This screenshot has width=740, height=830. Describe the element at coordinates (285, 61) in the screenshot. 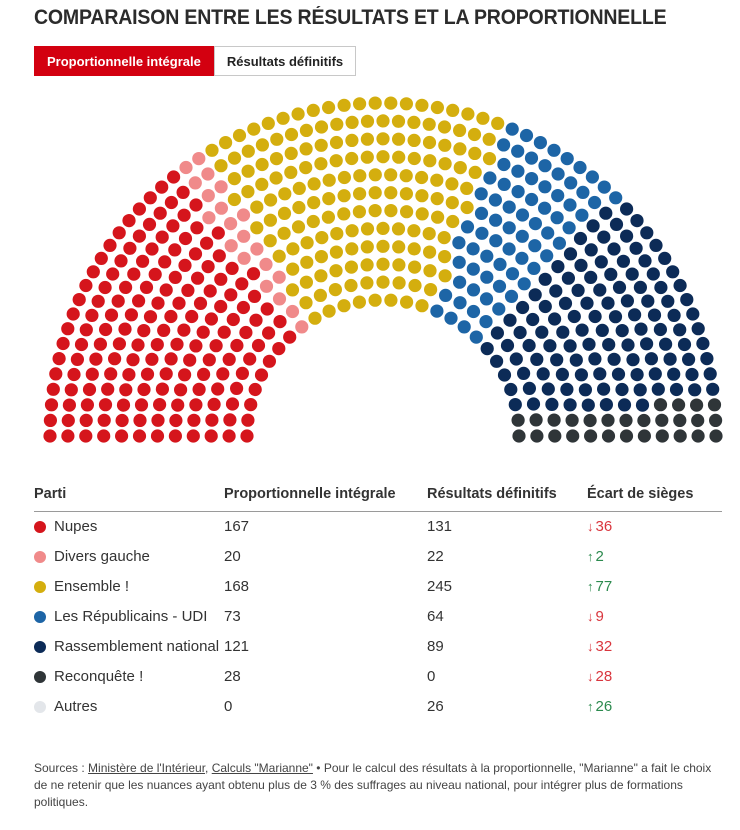

I see `tab-resultats: Résultats définitifs` at that location.